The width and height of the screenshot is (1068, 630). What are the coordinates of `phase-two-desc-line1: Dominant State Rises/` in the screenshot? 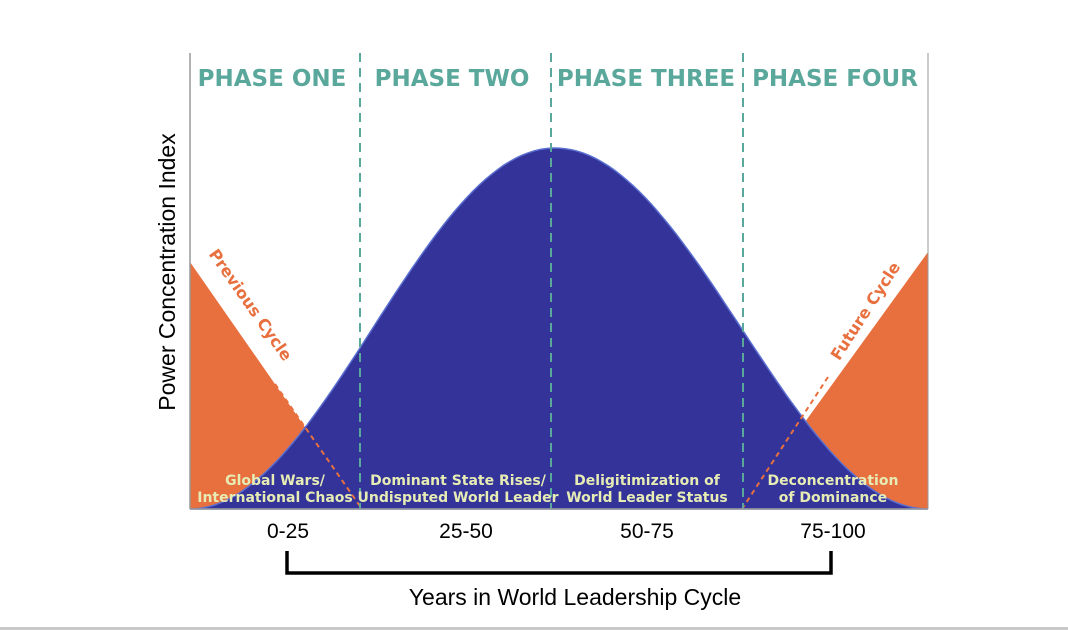 It's located at (458, 481).